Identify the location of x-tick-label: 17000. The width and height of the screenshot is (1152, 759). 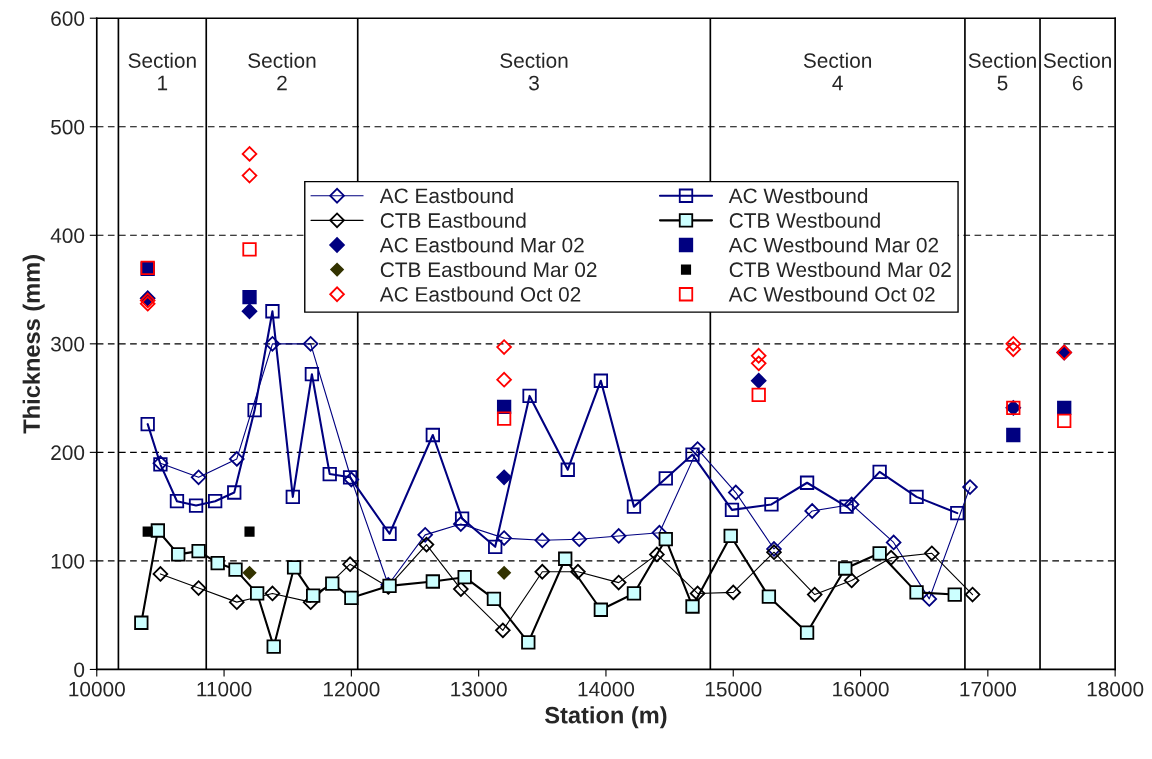
(988, 689).